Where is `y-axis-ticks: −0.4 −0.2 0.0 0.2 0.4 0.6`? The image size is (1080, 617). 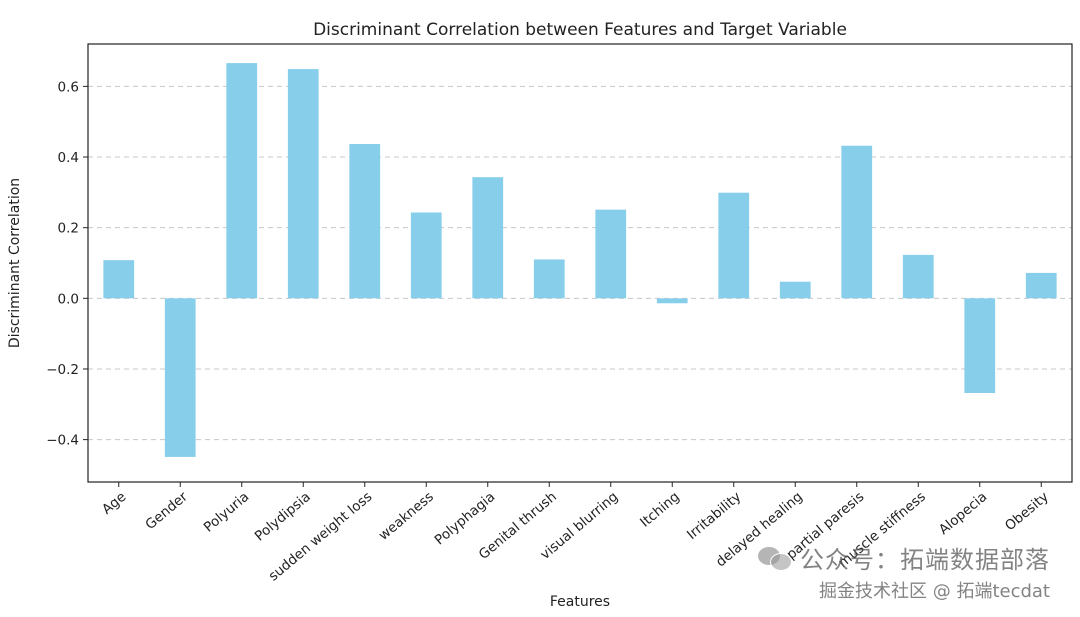
y-axis-ticks: −0.4 −0.2 0.0 0.2 0.4 0.6 is located at coordinates (67, 264).